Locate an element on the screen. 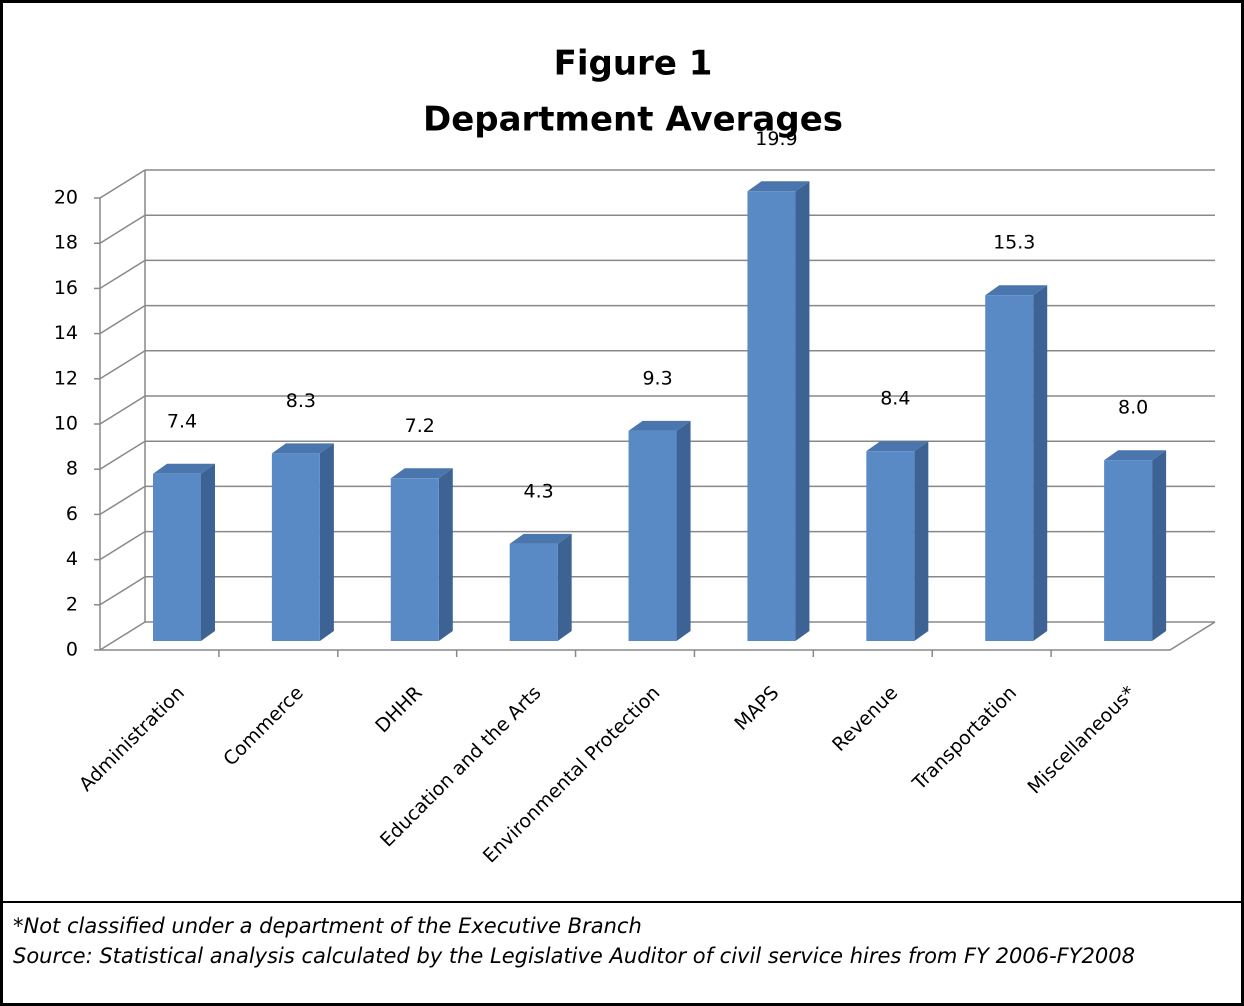 This screenshot has height=1006, width=1244. value-label: 19.9 is located at coordinates (776, 139).